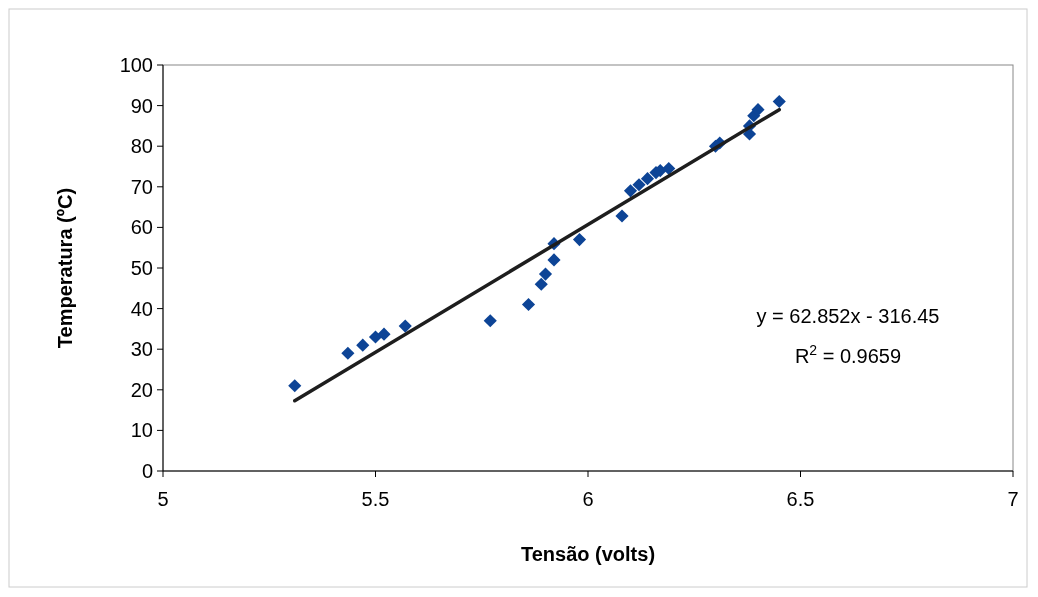  Describe the element at coordinates (147, 471) in the screenshot. I see `y-tick-label: 0` at that location.